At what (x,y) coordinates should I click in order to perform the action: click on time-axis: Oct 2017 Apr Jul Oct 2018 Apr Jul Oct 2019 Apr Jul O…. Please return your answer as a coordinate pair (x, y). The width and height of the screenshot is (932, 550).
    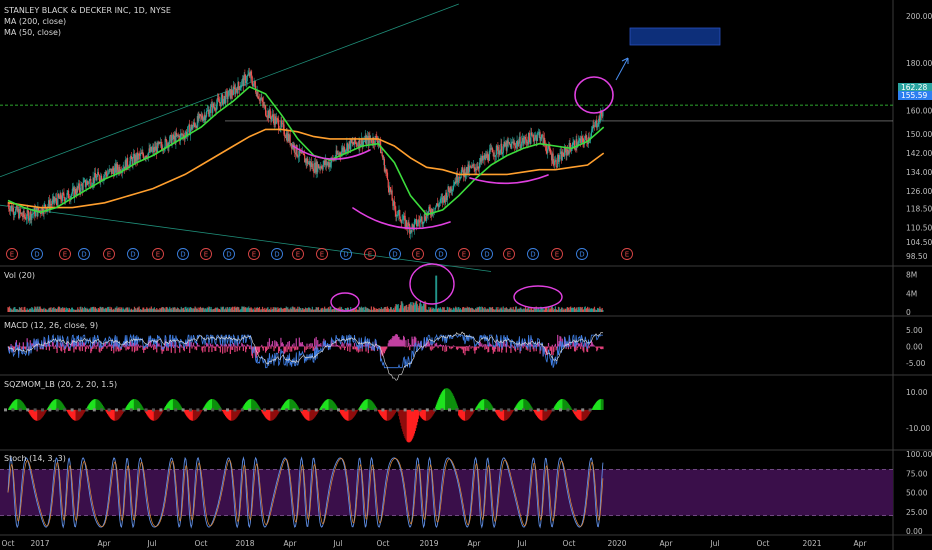
    Looking at the image, I should click on (435, 543).